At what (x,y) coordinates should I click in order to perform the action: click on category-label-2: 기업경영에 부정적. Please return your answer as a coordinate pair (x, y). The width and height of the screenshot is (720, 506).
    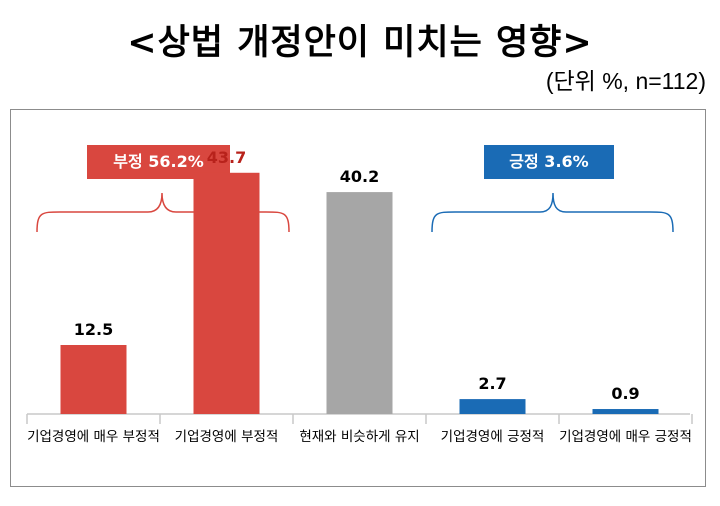
    Looking at the image, I should click on (226, 437).